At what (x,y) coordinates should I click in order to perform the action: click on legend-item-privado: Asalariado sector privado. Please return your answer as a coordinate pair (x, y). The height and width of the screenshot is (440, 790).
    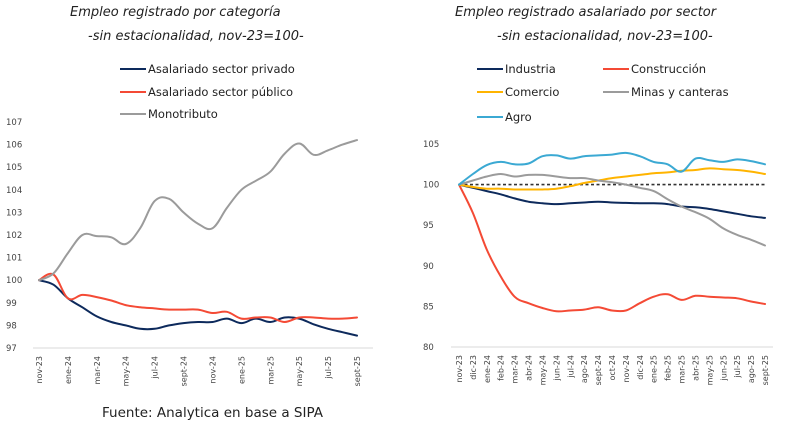
    Looking at the image, I should click on (207, 69).